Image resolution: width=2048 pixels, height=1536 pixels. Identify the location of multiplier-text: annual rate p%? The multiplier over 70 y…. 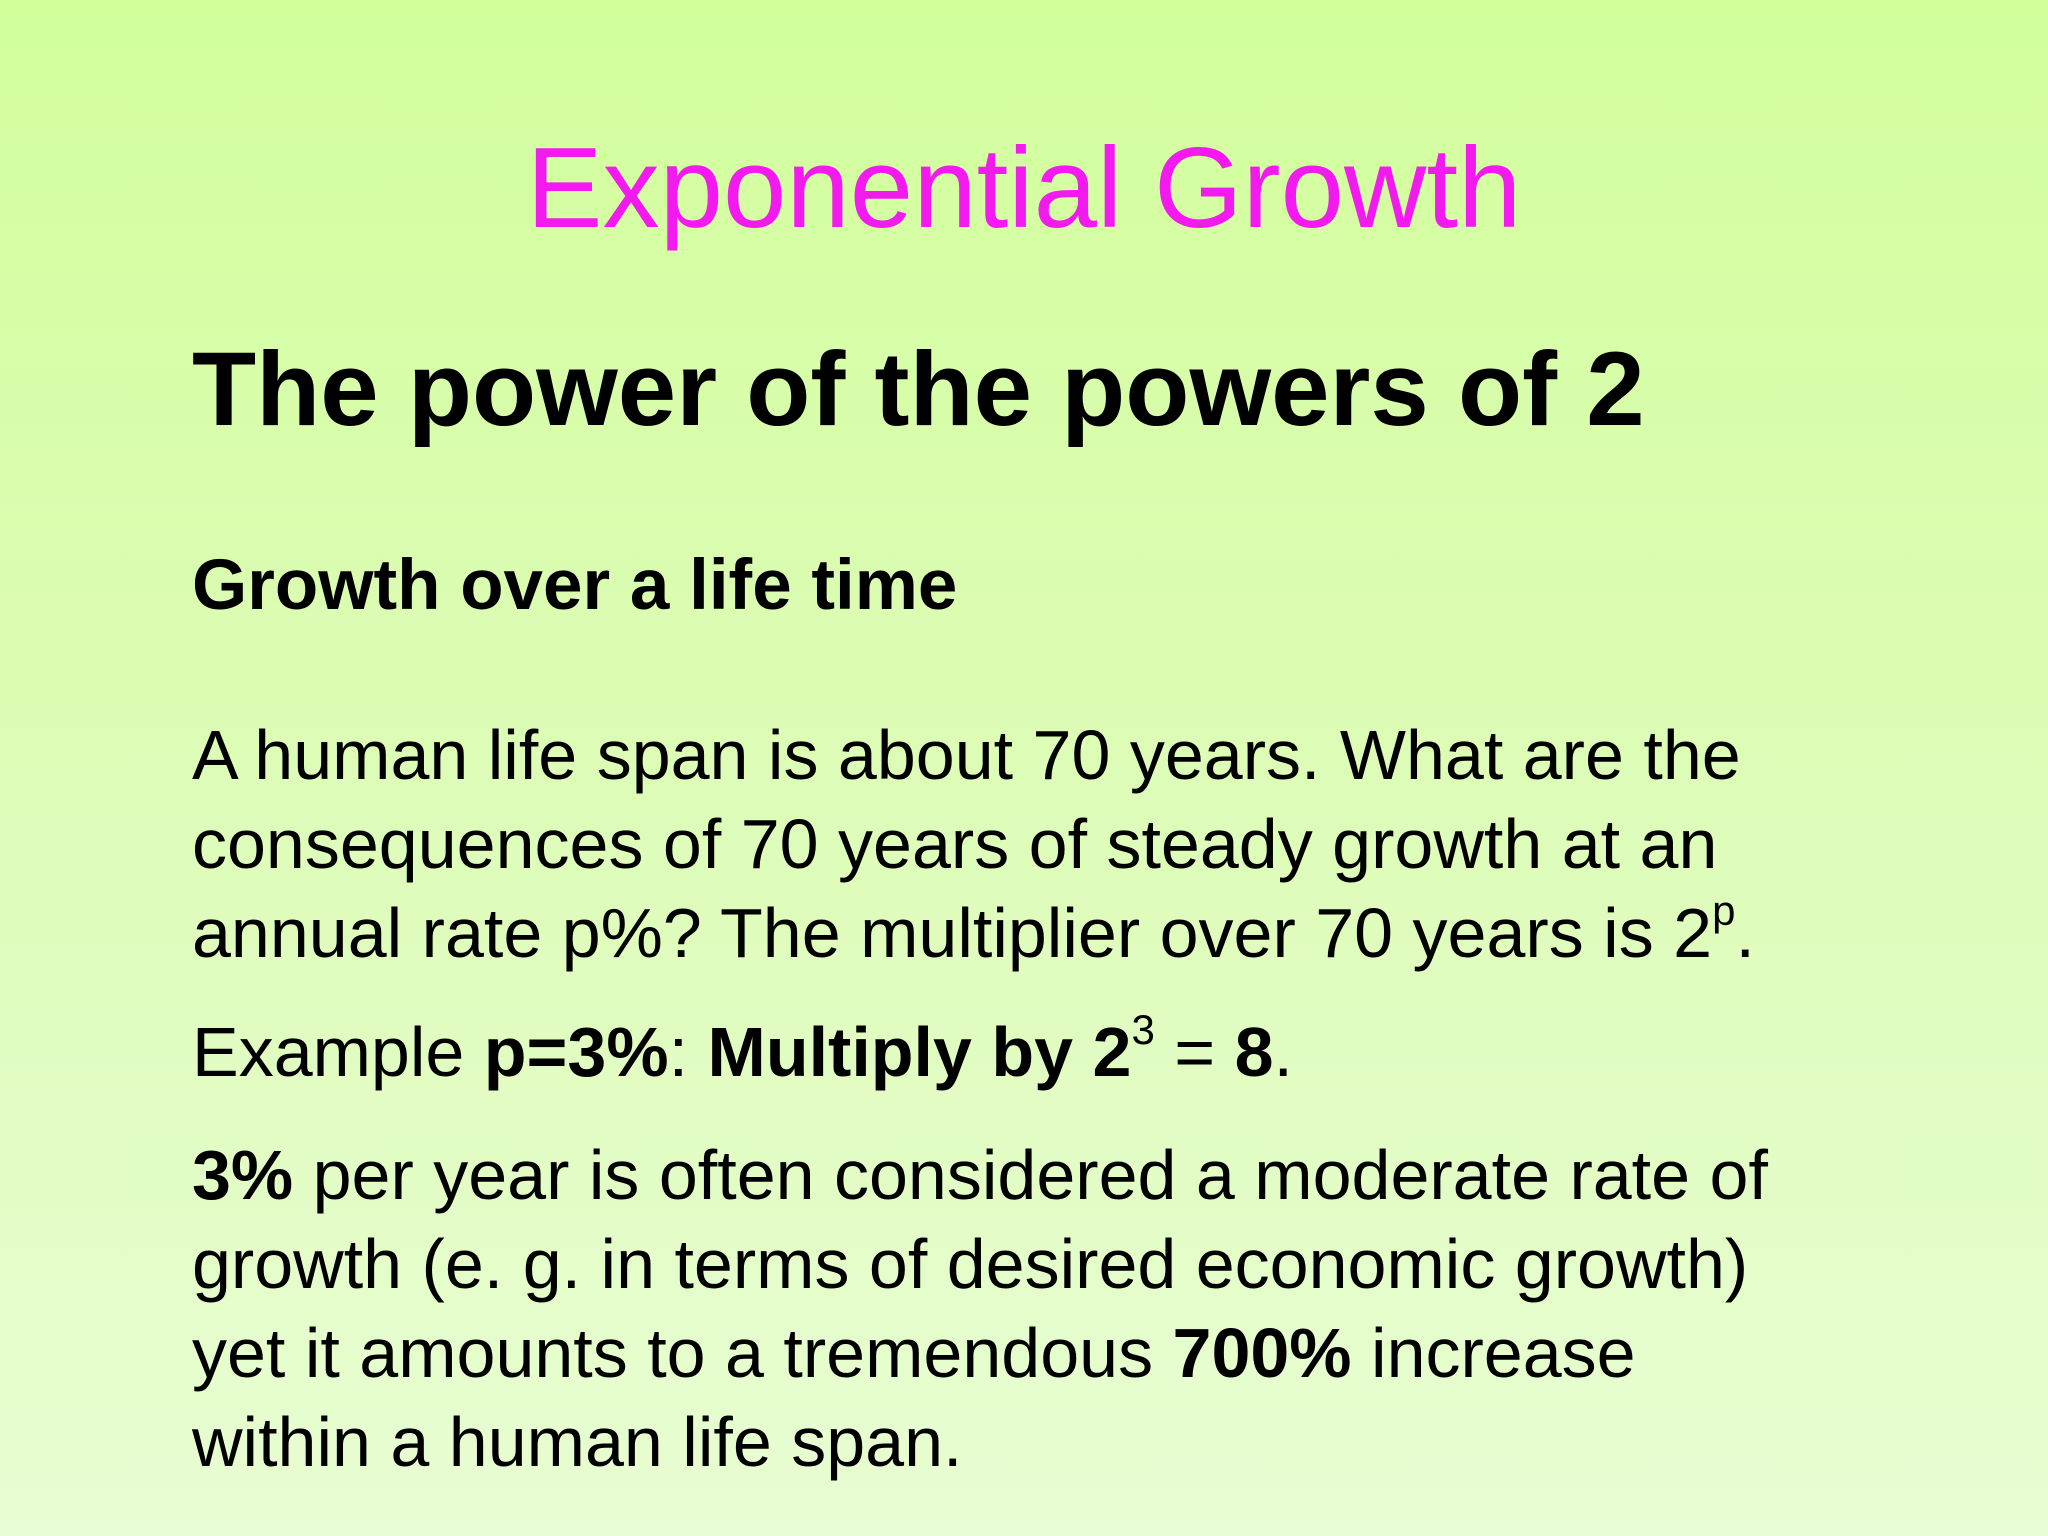
(952, 933).